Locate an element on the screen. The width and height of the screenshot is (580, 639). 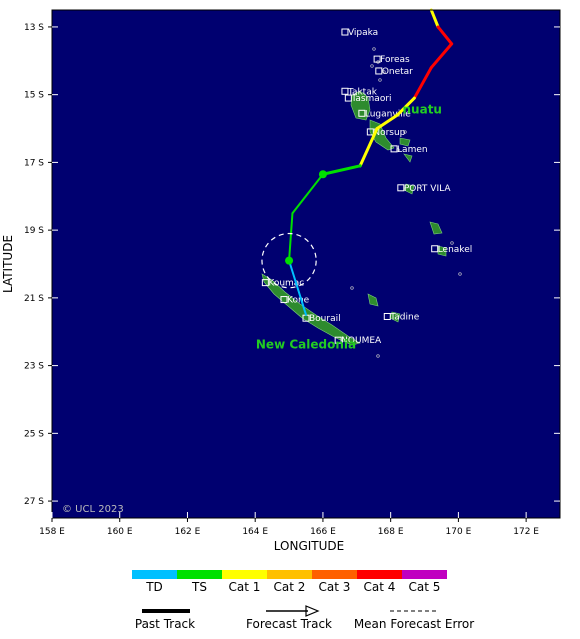
town-label: Tasmaori is located at coordinates (370, 99).